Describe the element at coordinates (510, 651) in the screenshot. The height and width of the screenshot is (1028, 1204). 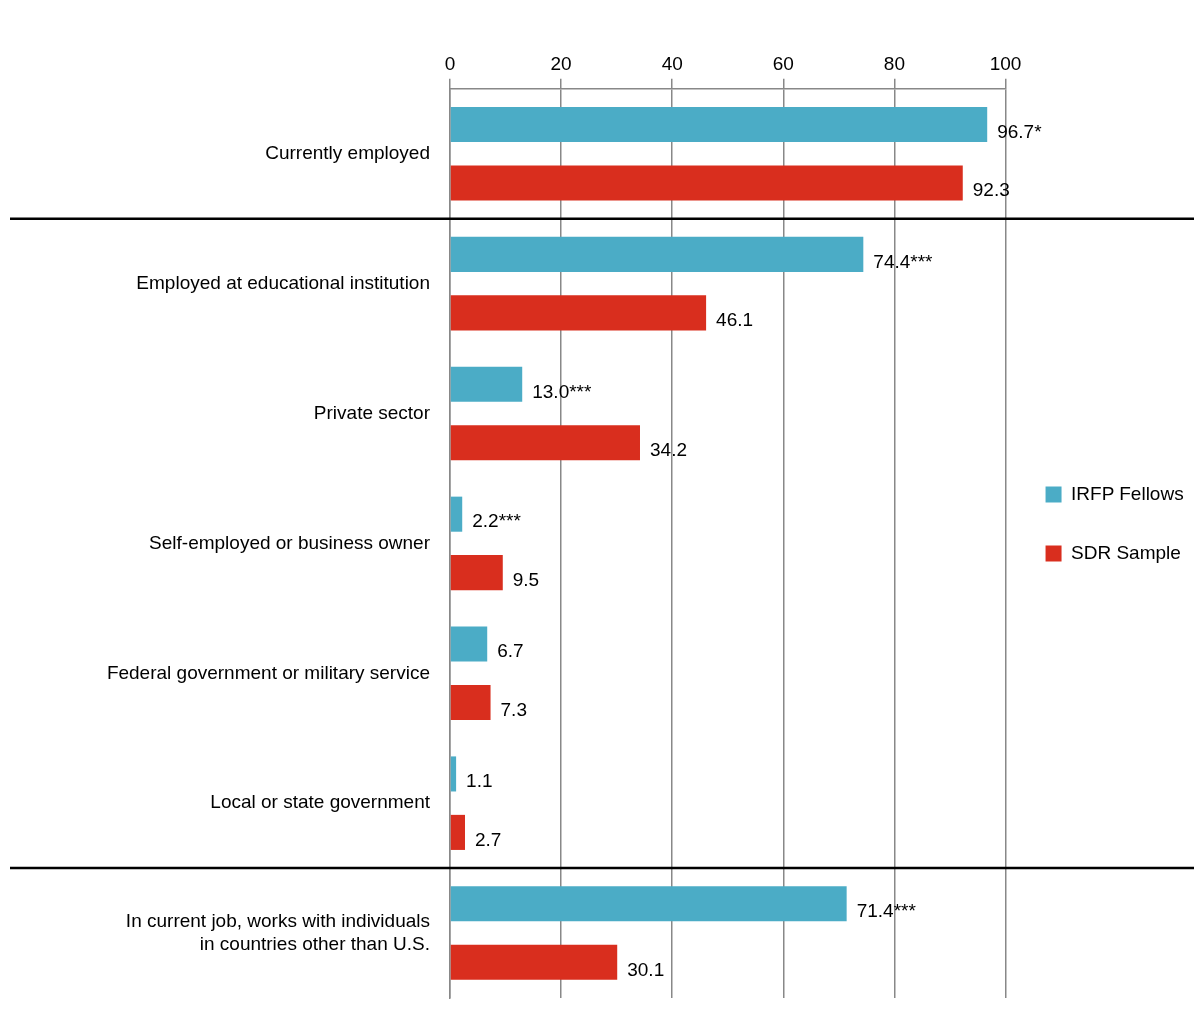
I see `data-label: 6.7` at that location.